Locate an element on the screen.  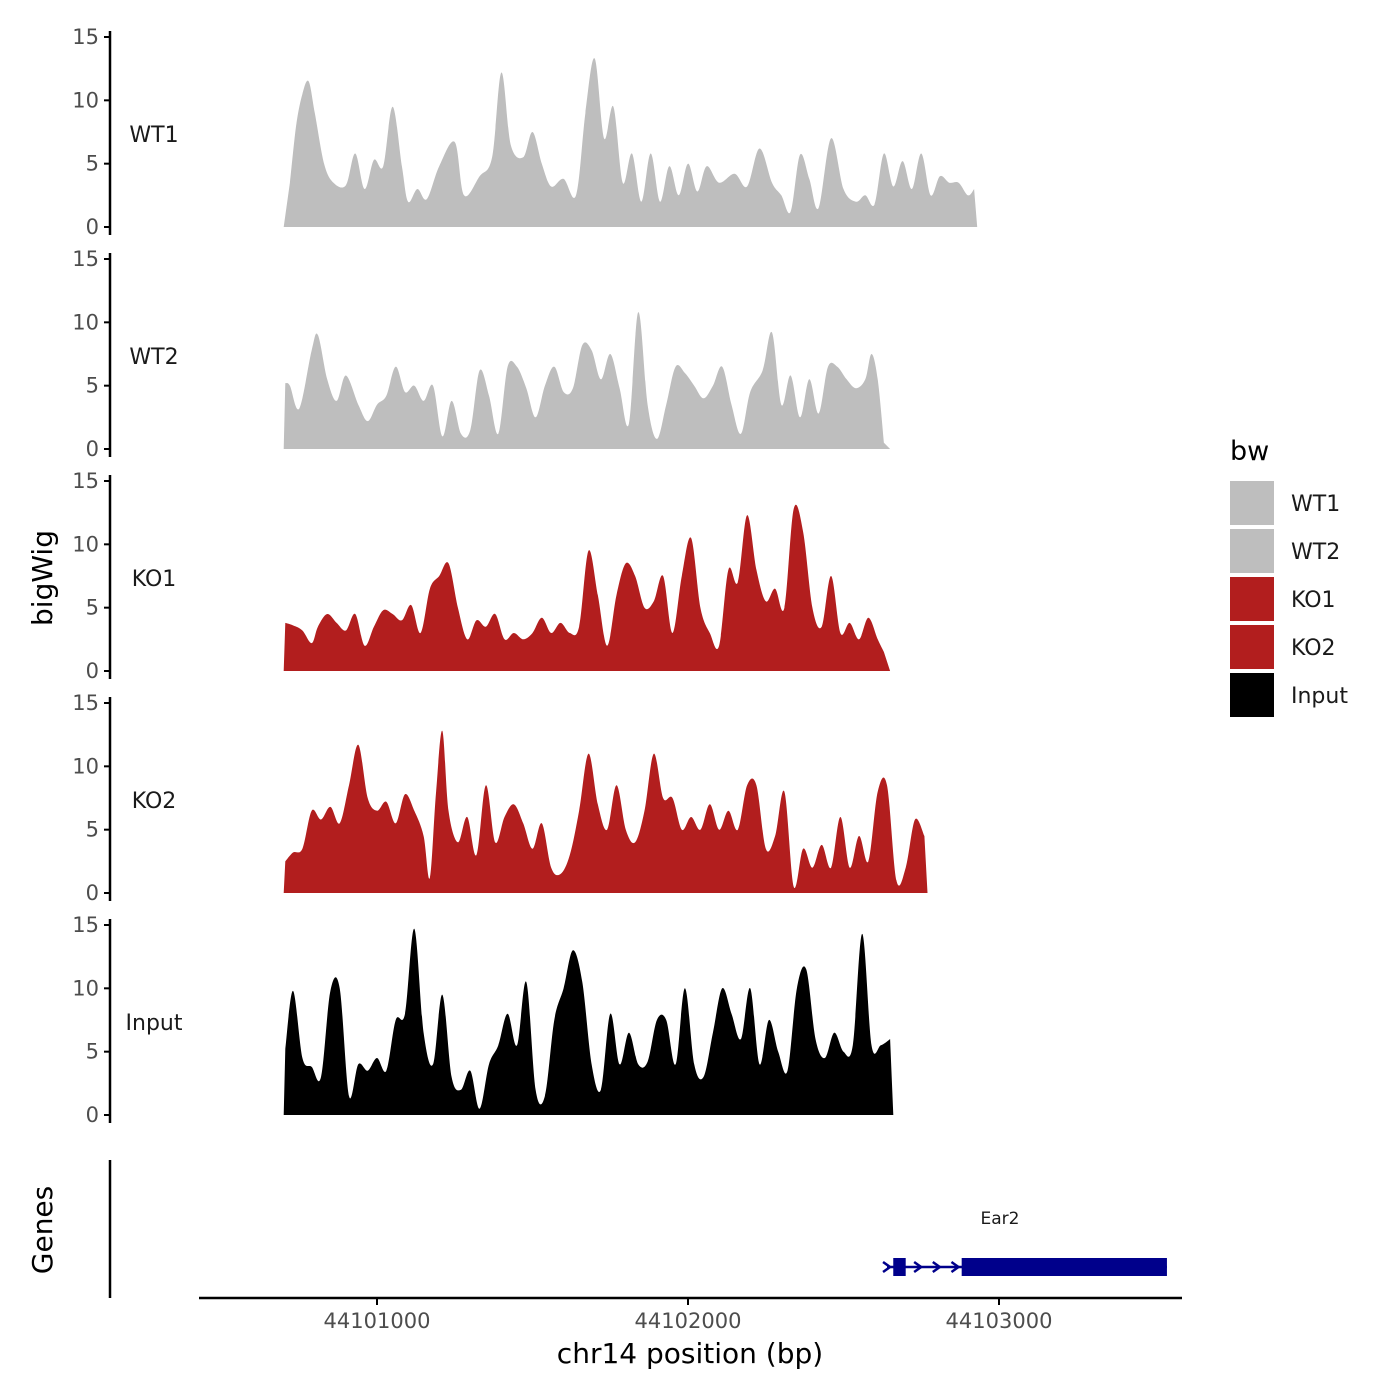
legend-label-ko2: KO2 is located at coordinates (1313, 648).